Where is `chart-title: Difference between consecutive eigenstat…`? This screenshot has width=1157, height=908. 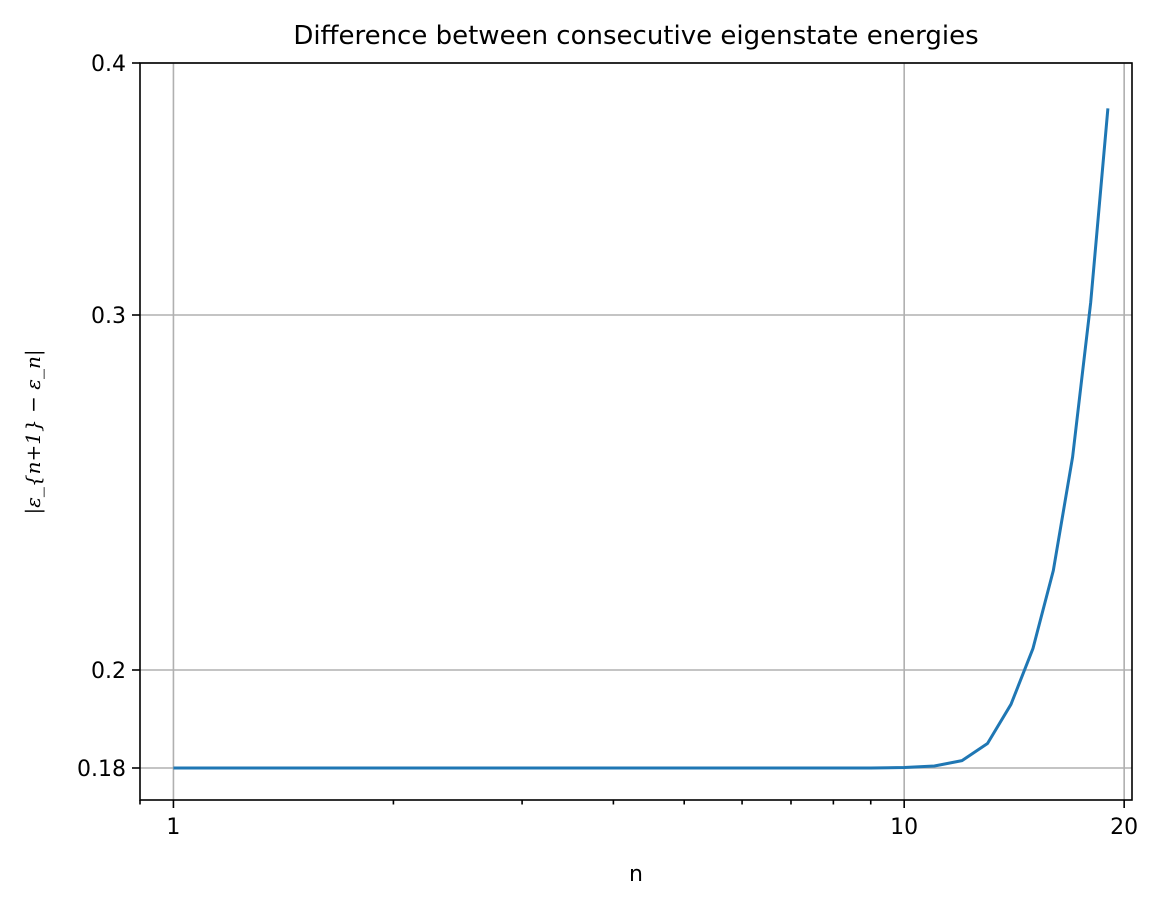 chart-title: Difference between consecutive eigenstat… is located at coordinates (635, 36).